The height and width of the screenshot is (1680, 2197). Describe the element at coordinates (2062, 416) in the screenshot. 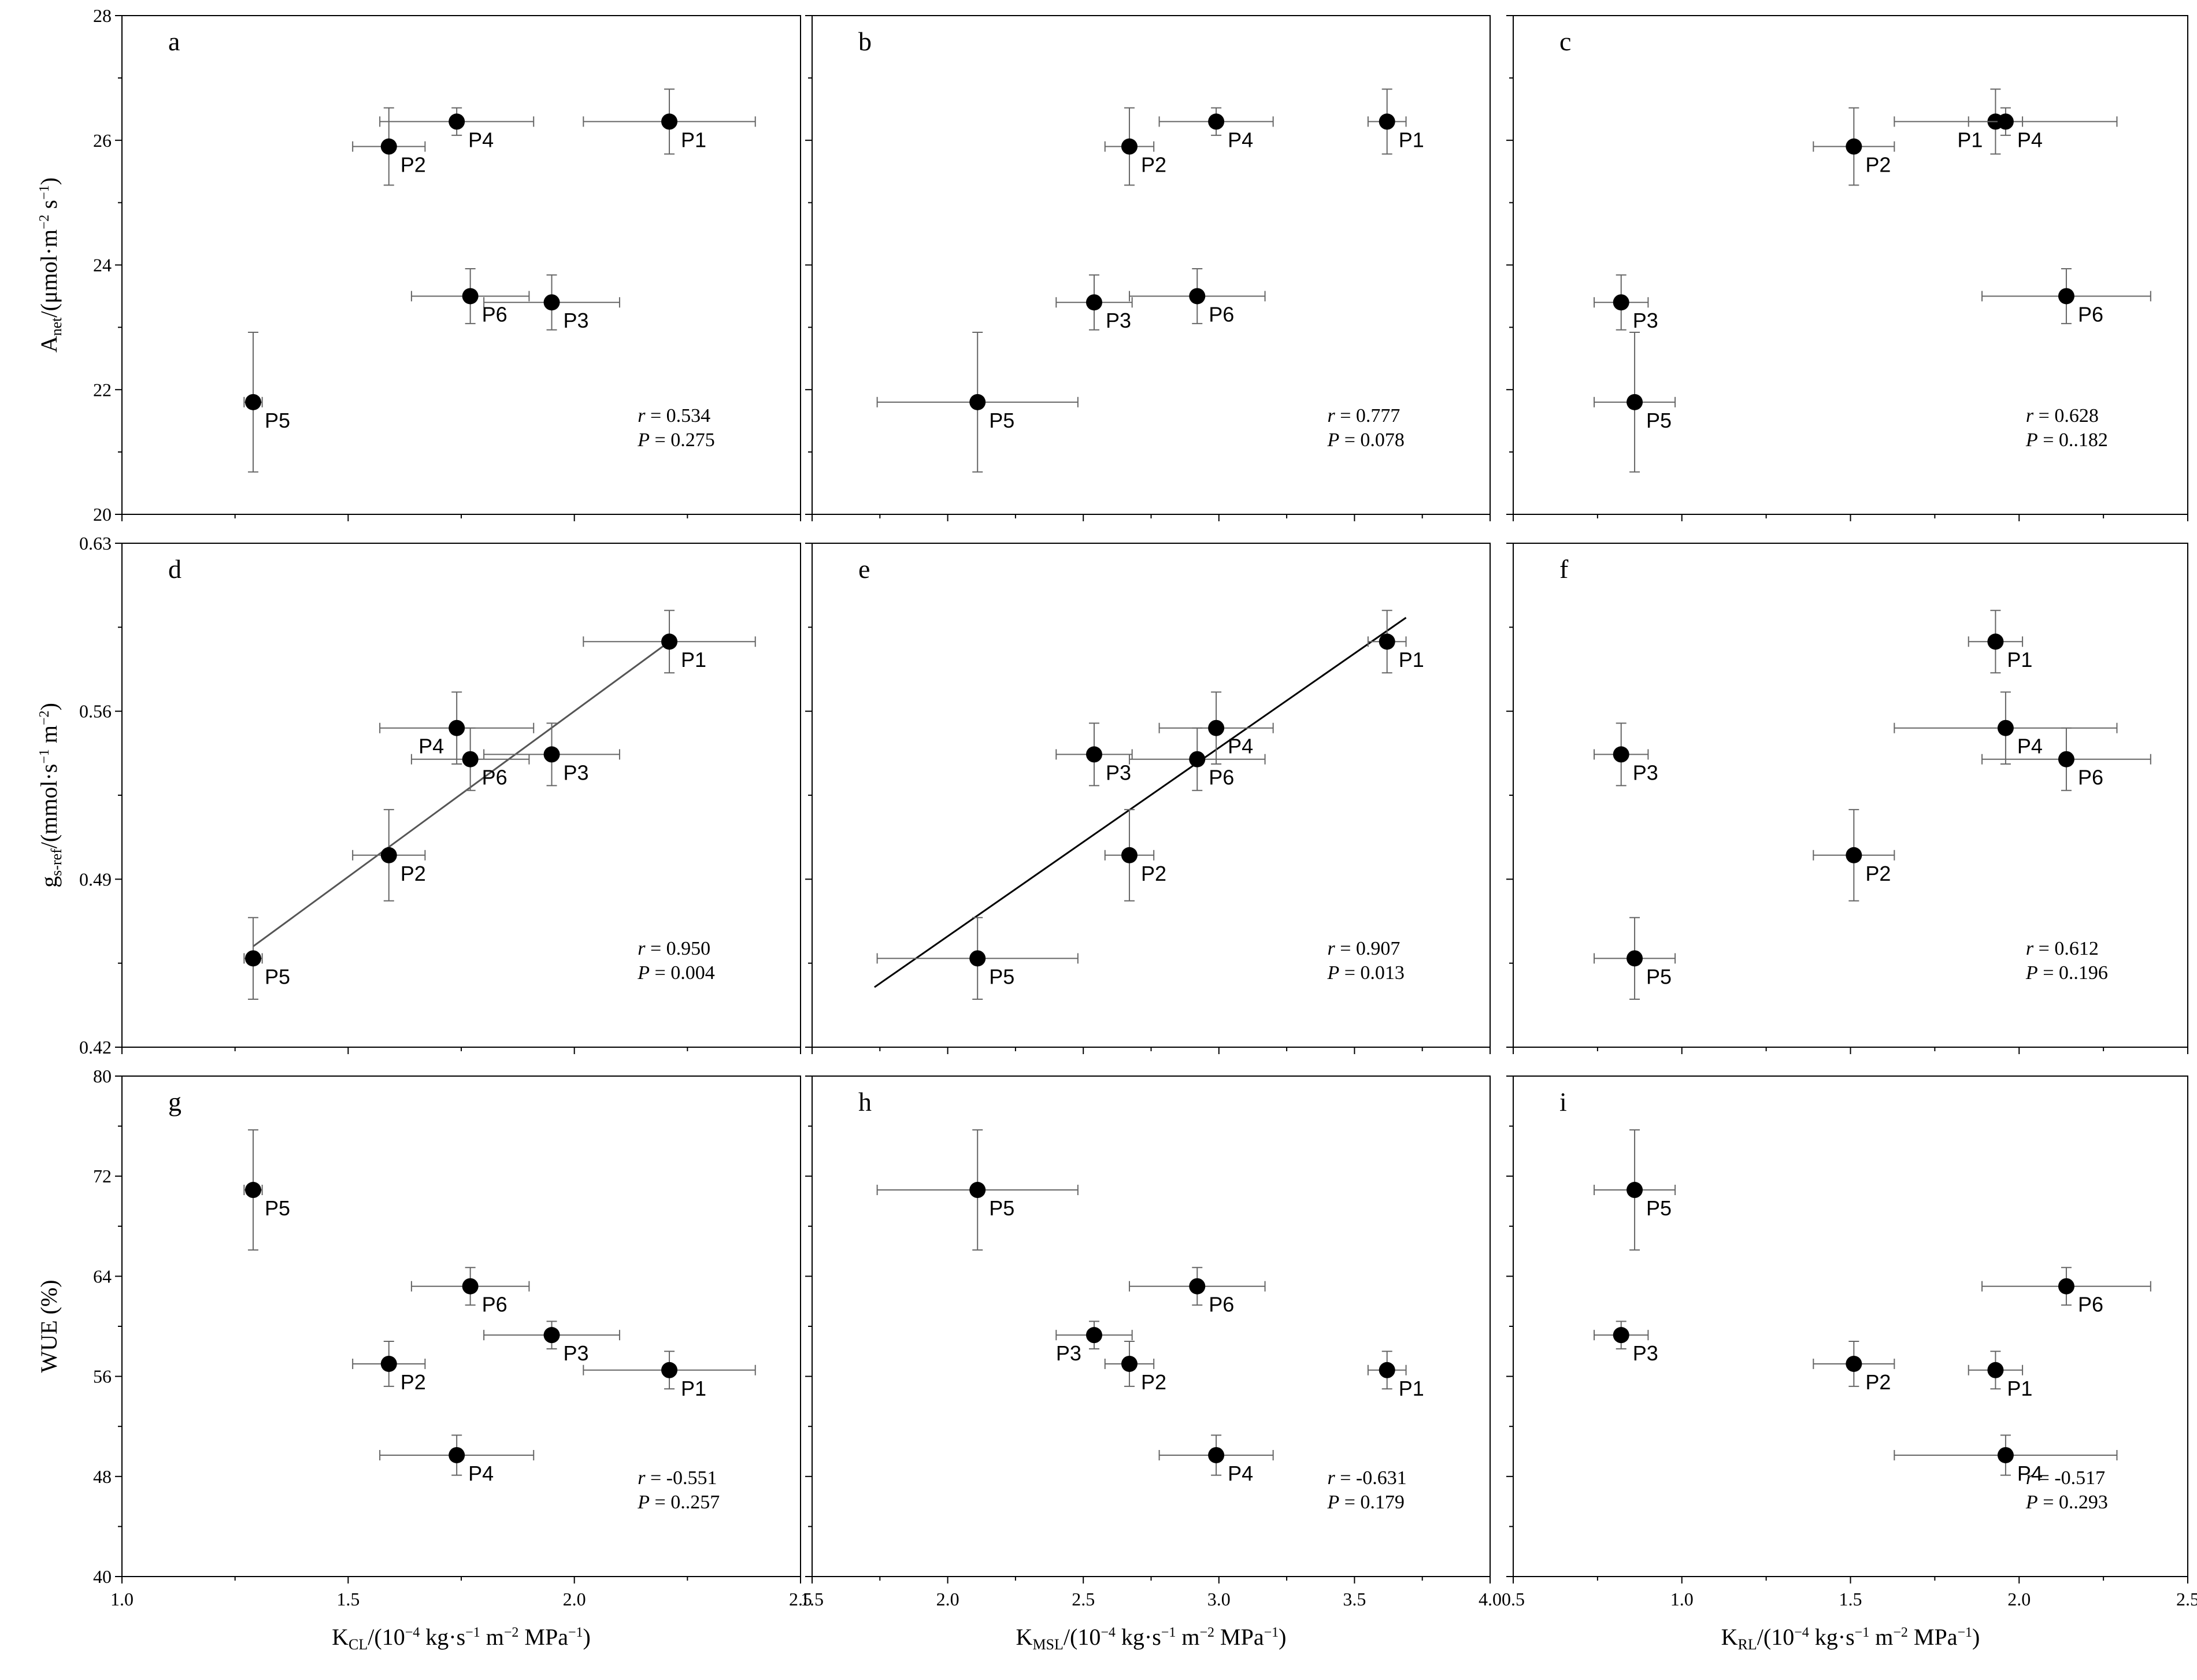

I see `stat-r: r = 0.628` at that location.